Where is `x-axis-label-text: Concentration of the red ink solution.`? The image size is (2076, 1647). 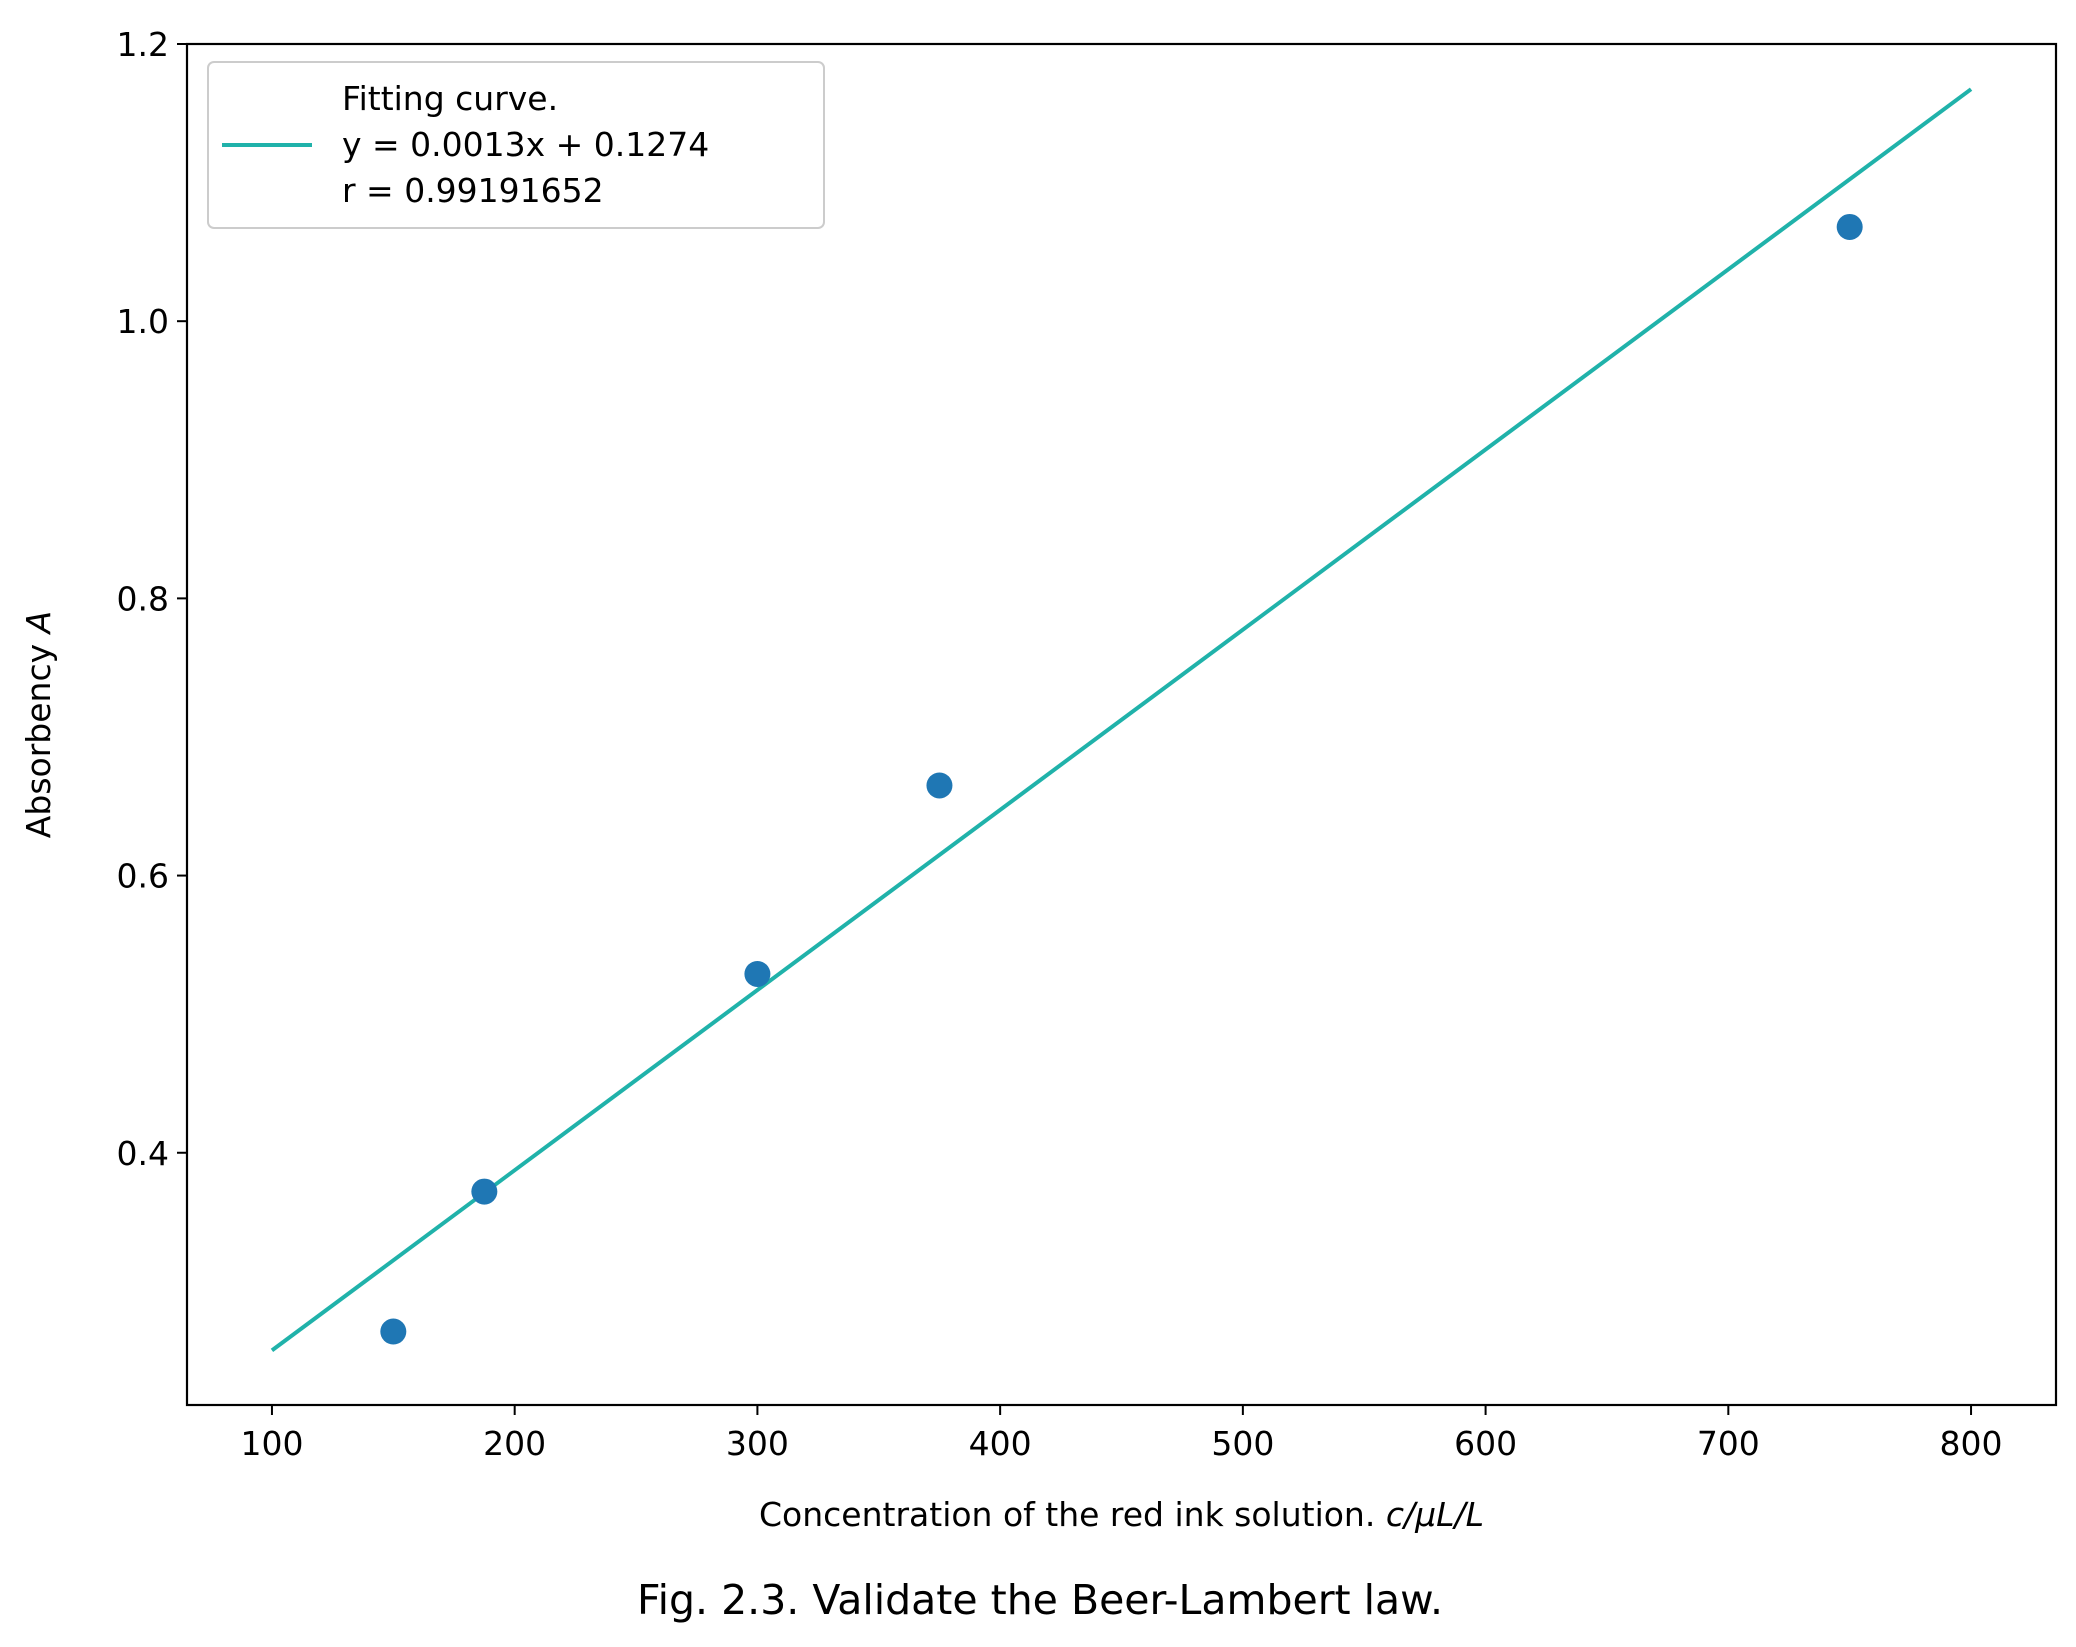
x-axis-label-text: Concentration of the red ink solution. is located at coordinates (1072, 1514).